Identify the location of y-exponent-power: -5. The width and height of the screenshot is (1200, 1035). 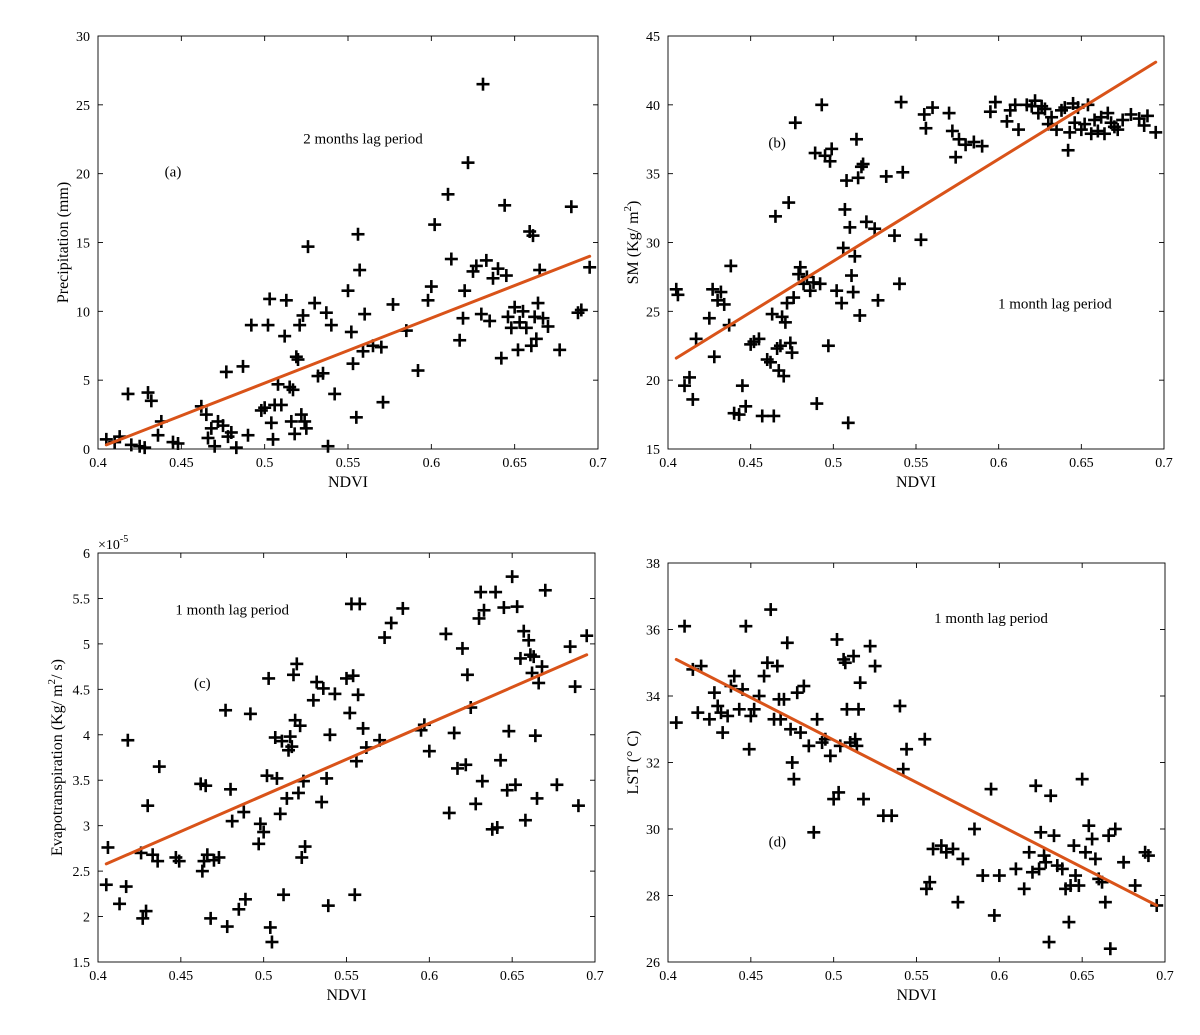
(124, 539).